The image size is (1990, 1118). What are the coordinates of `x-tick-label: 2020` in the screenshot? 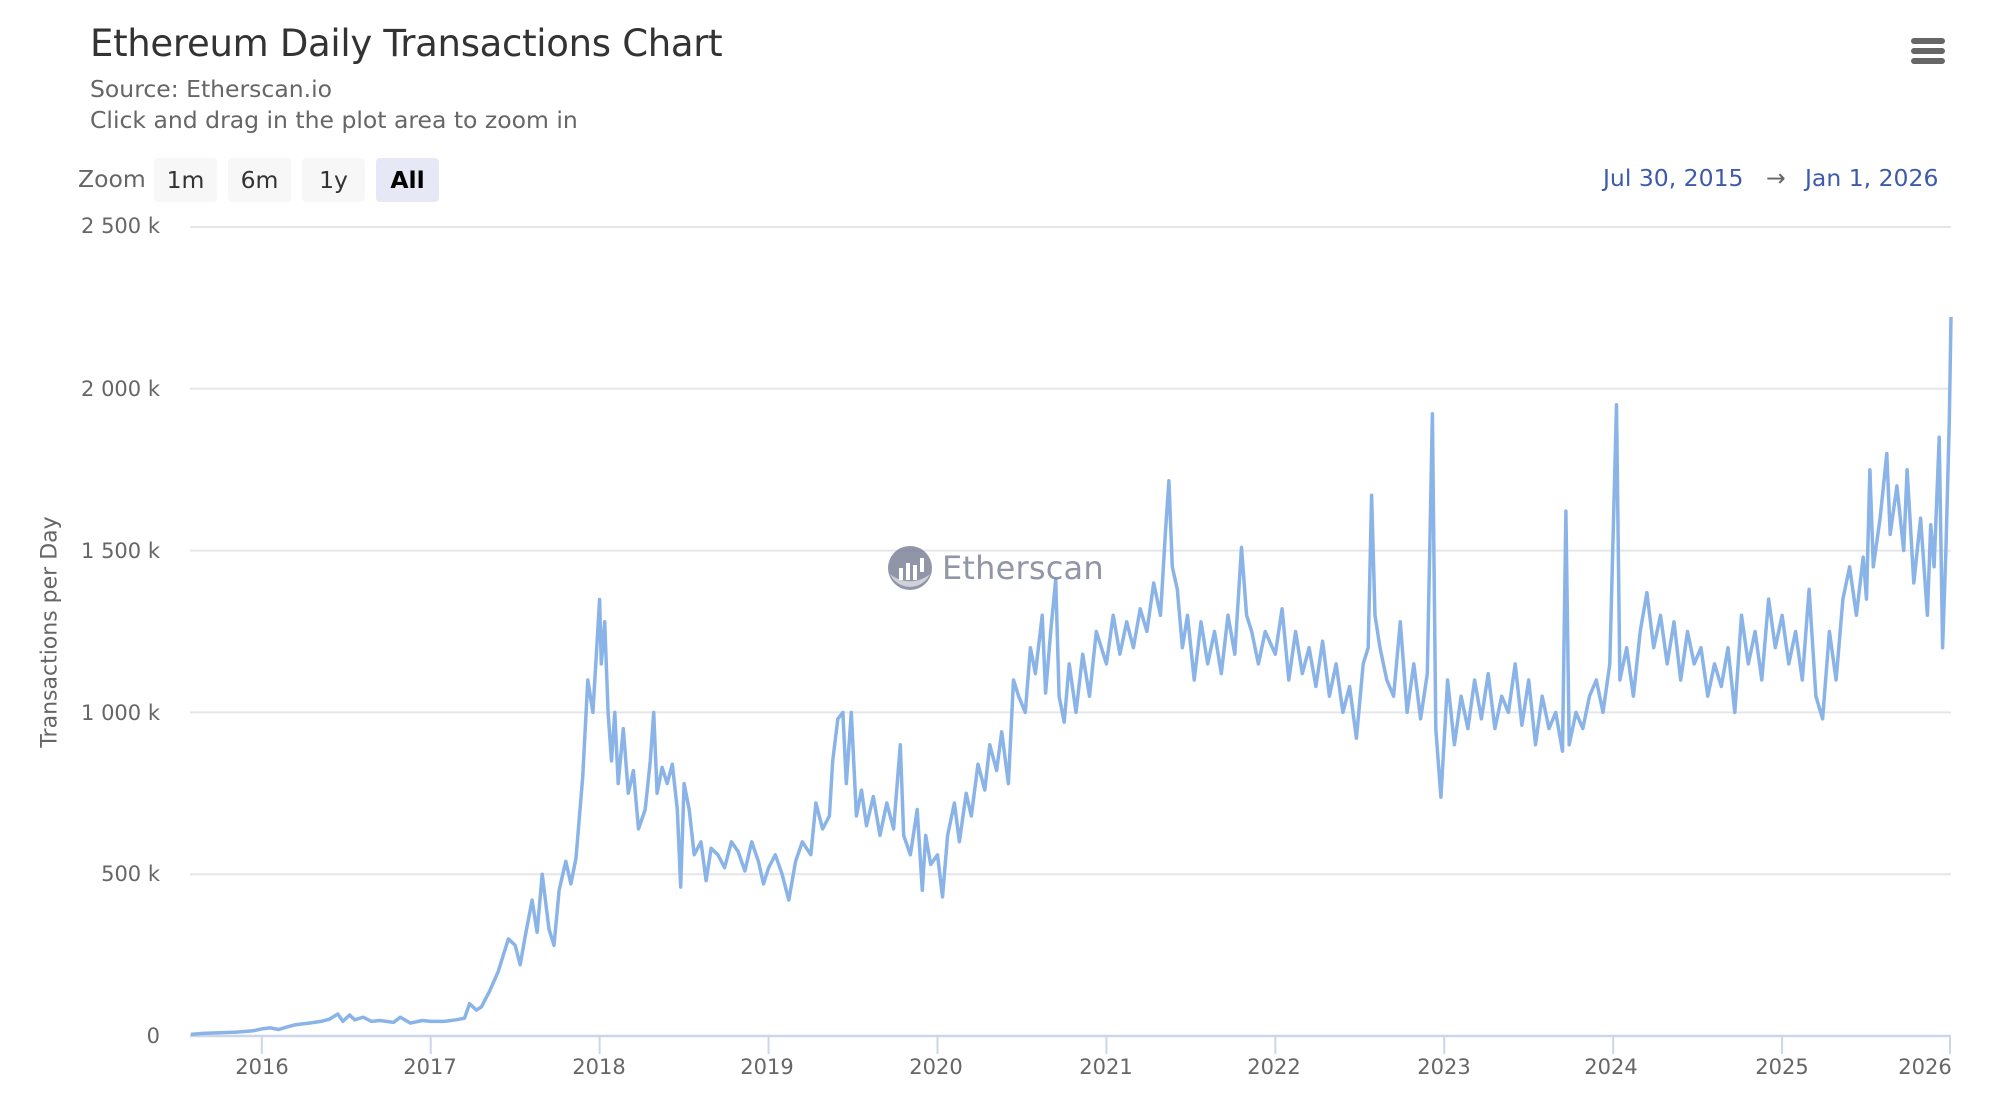 It's located at (936, 1067).